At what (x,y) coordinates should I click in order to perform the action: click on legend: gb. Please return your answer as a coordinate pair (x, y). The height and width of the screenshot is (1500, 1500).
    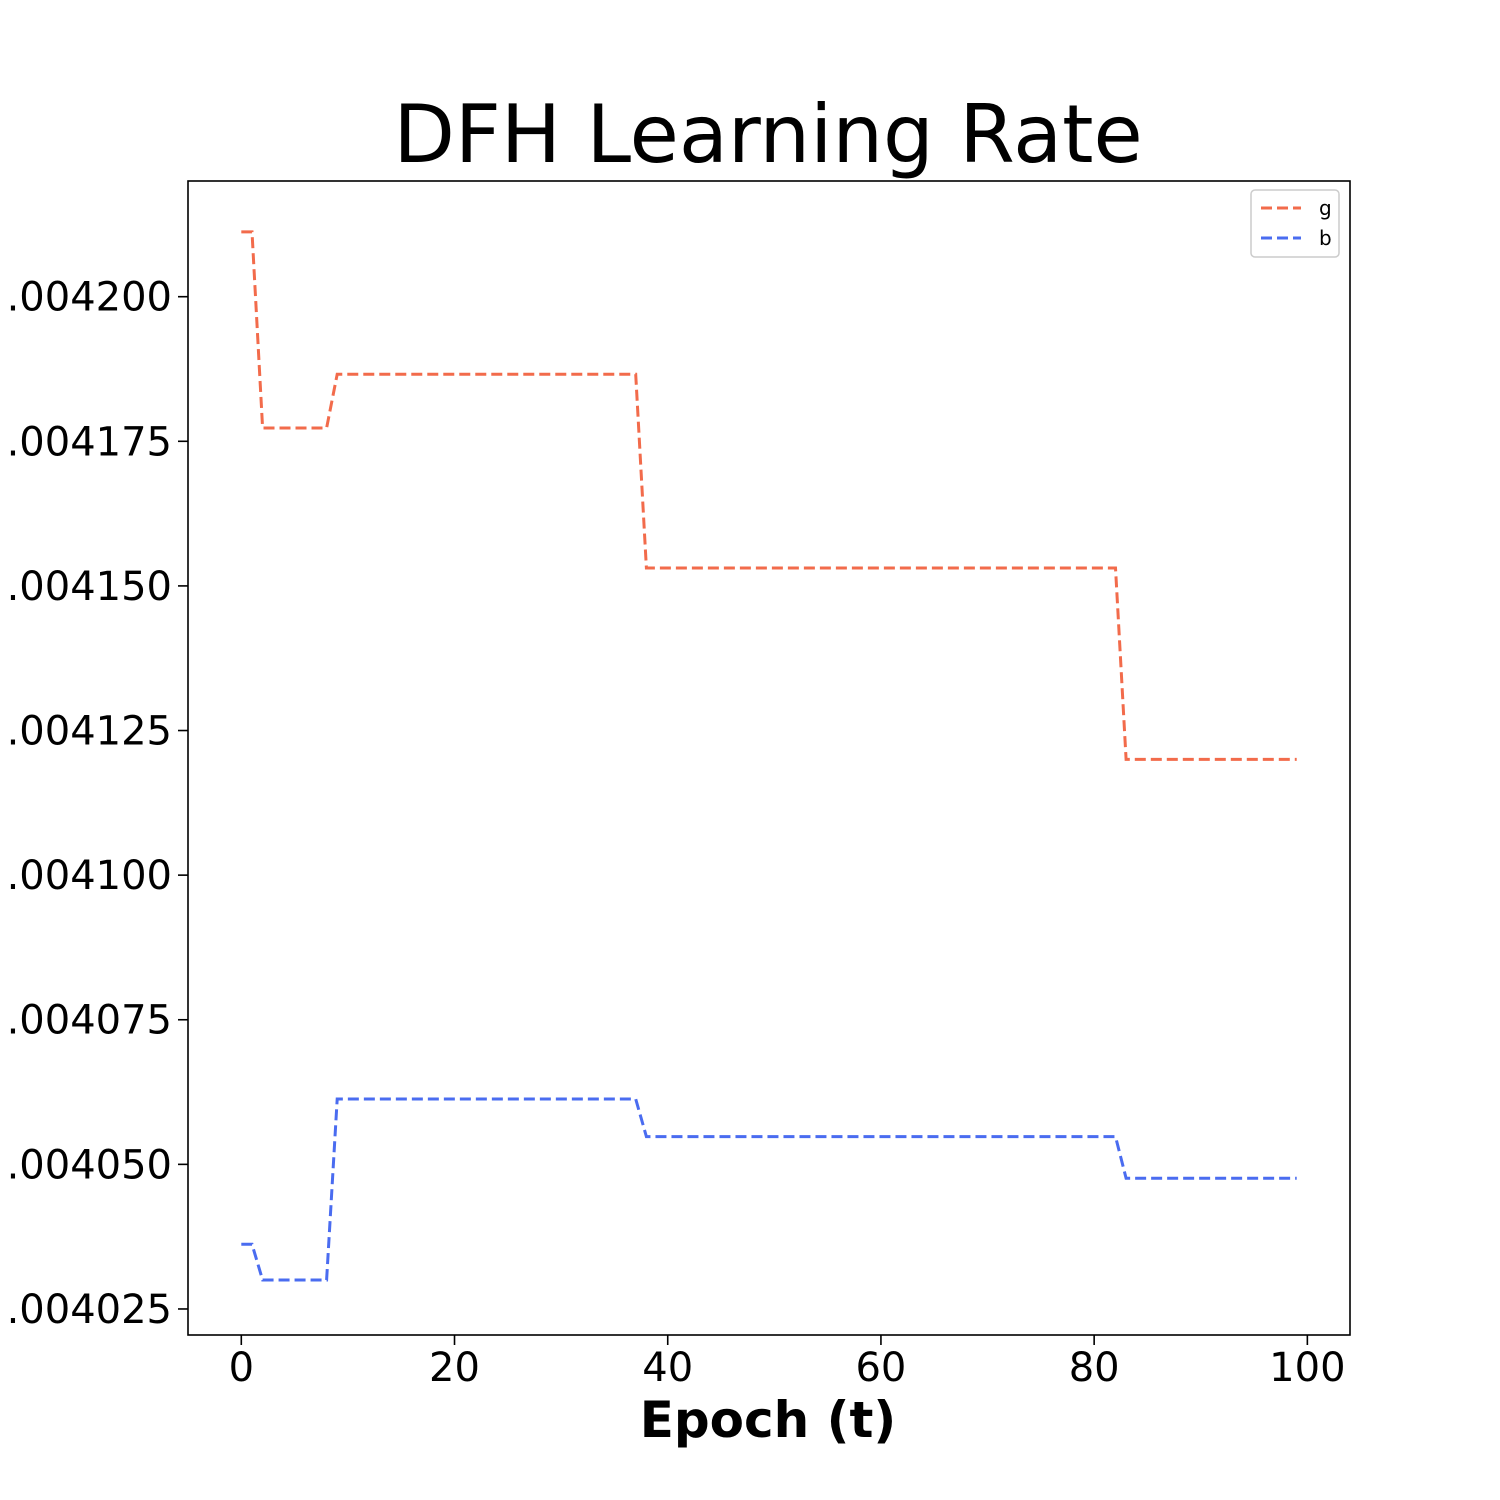
    Looking at the image, I should click on (1295, 223).